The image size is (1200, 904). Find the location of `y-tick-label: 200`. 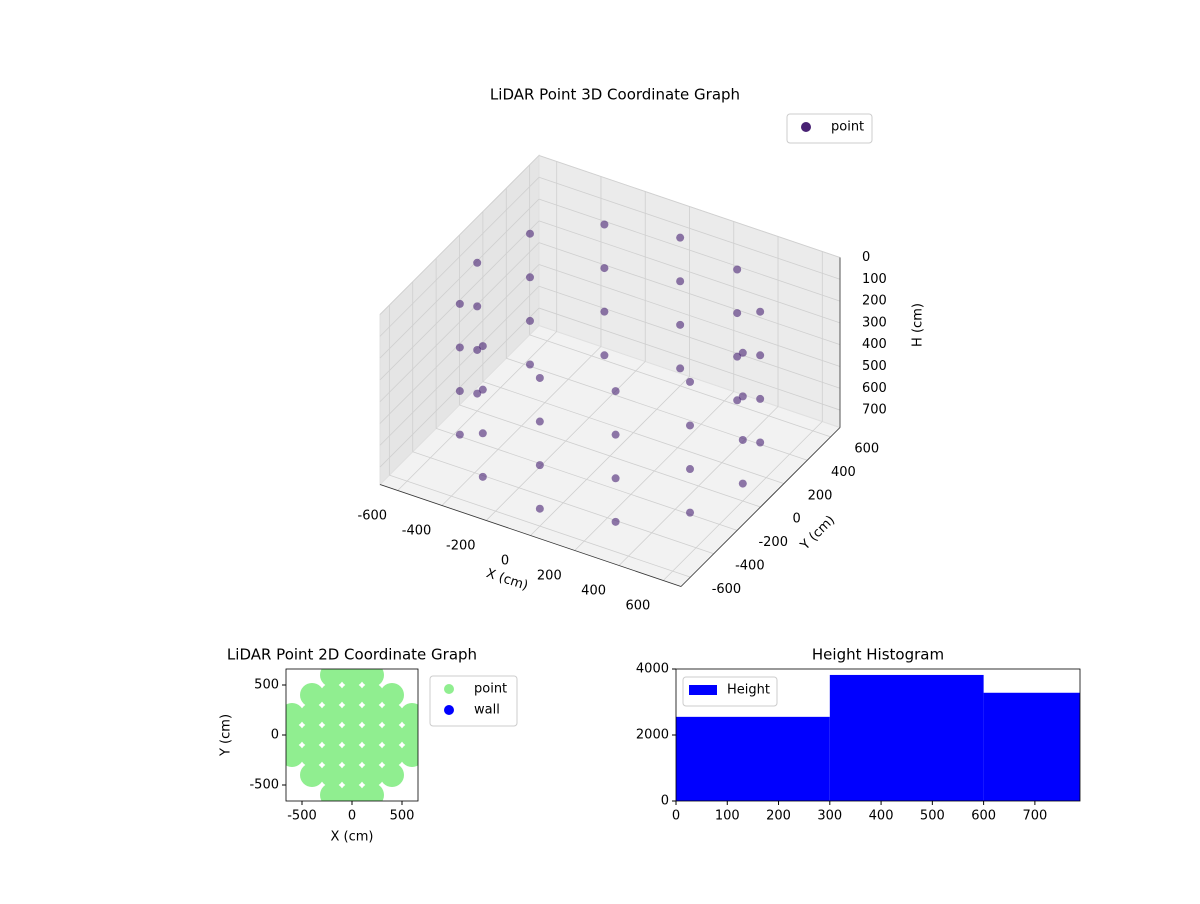

y-tick-label: 200 is located at coordinates (820, 495).